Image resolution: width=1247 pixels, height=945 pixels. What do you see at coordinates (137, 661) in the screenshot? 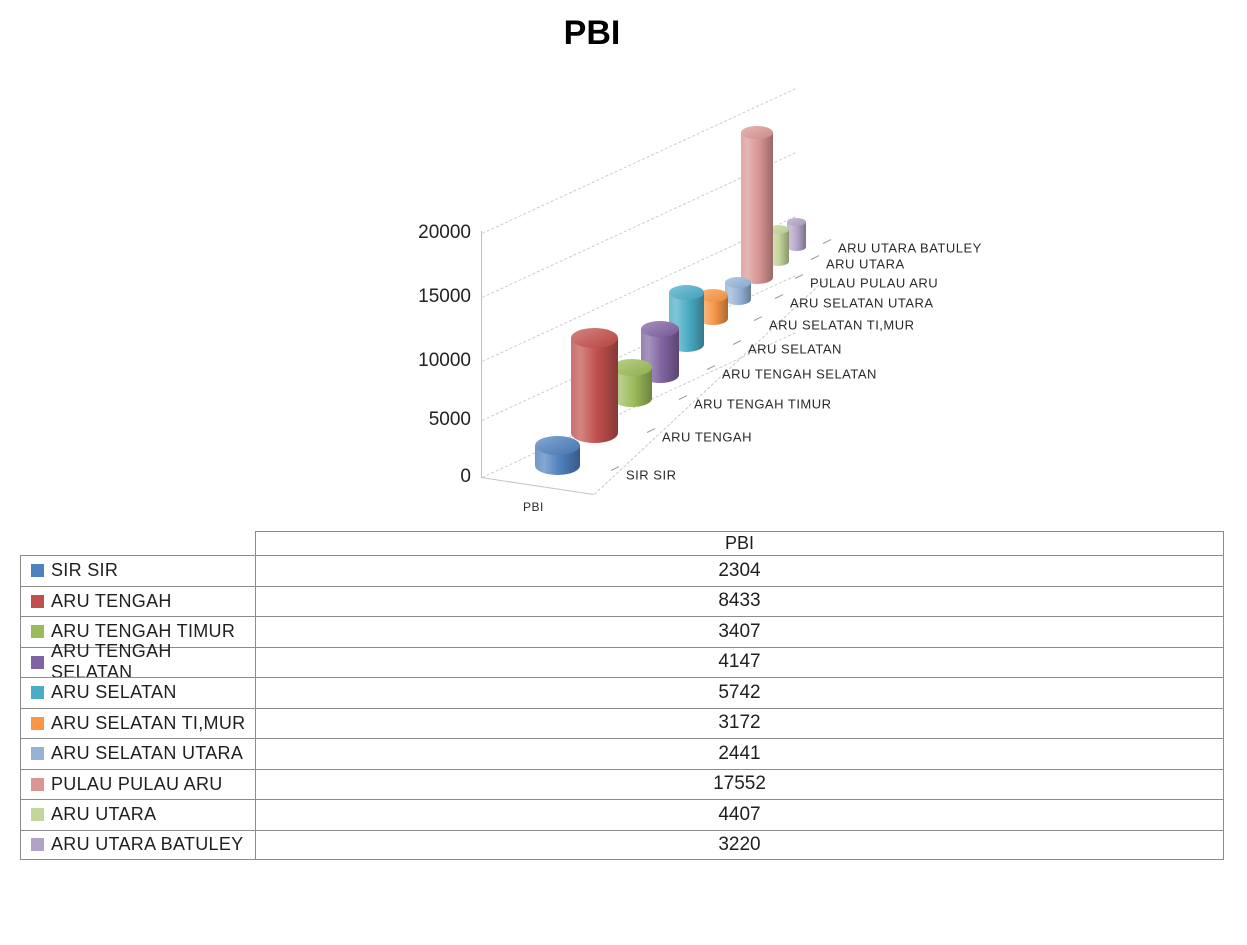
I see `row-label-cell: ARU TENGAH SELATAN` at bounding box center [137, 661].